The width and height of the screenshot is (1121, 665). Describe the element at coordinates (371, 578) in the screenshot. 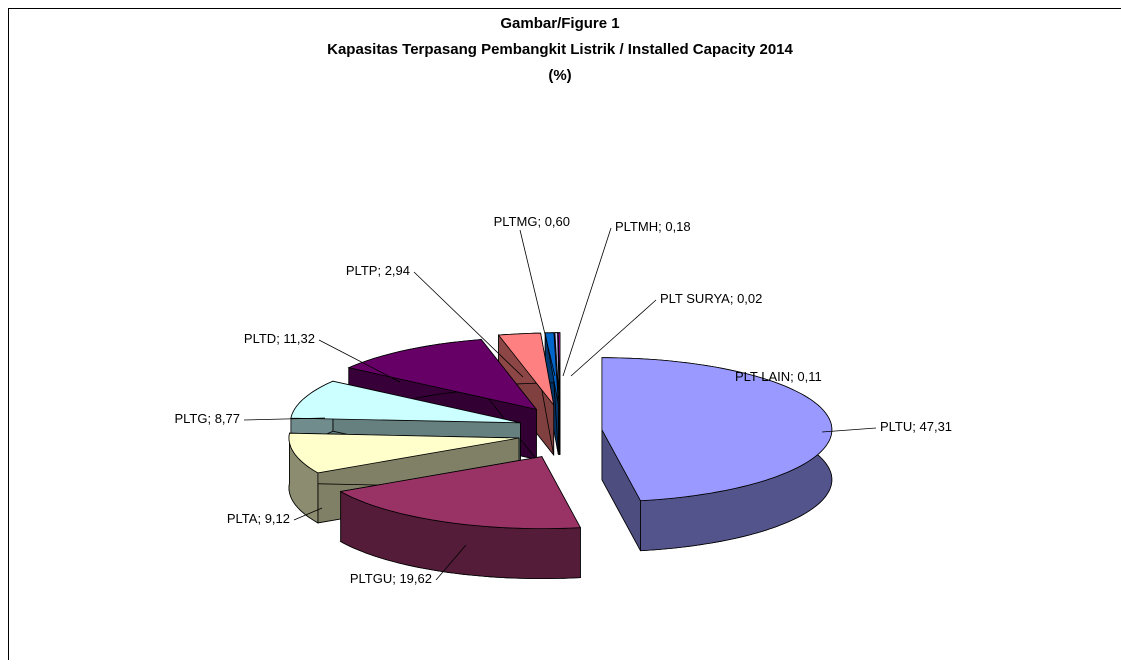

I see `category-name: PLTGU` at that location.